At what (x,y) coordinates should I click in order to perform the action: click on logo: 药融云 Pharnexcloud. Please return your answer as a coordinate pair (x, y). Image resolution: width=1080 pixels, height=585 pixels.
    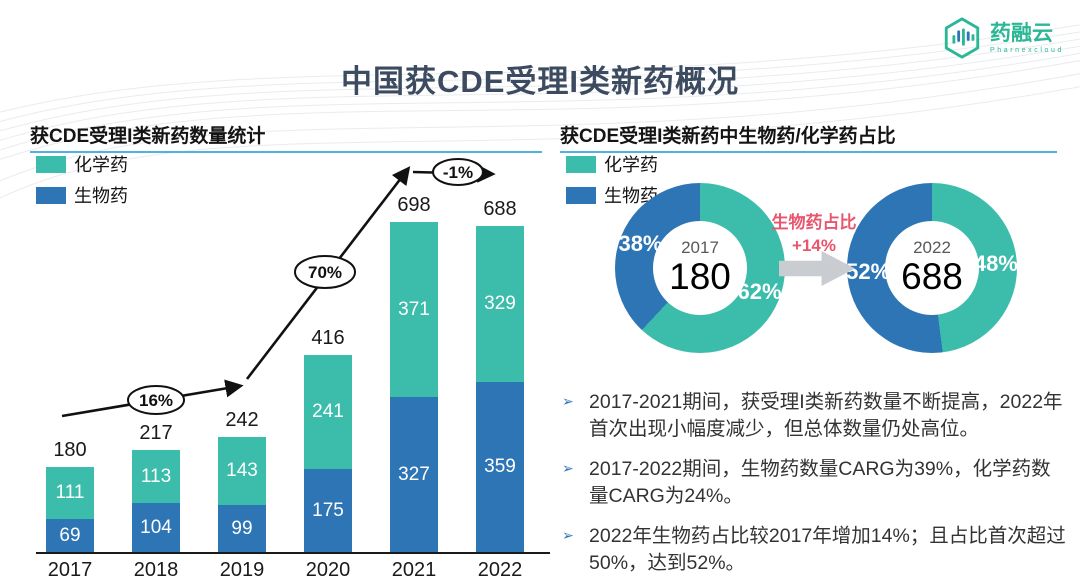
    Looking at the image, I should click on (1002, 38).